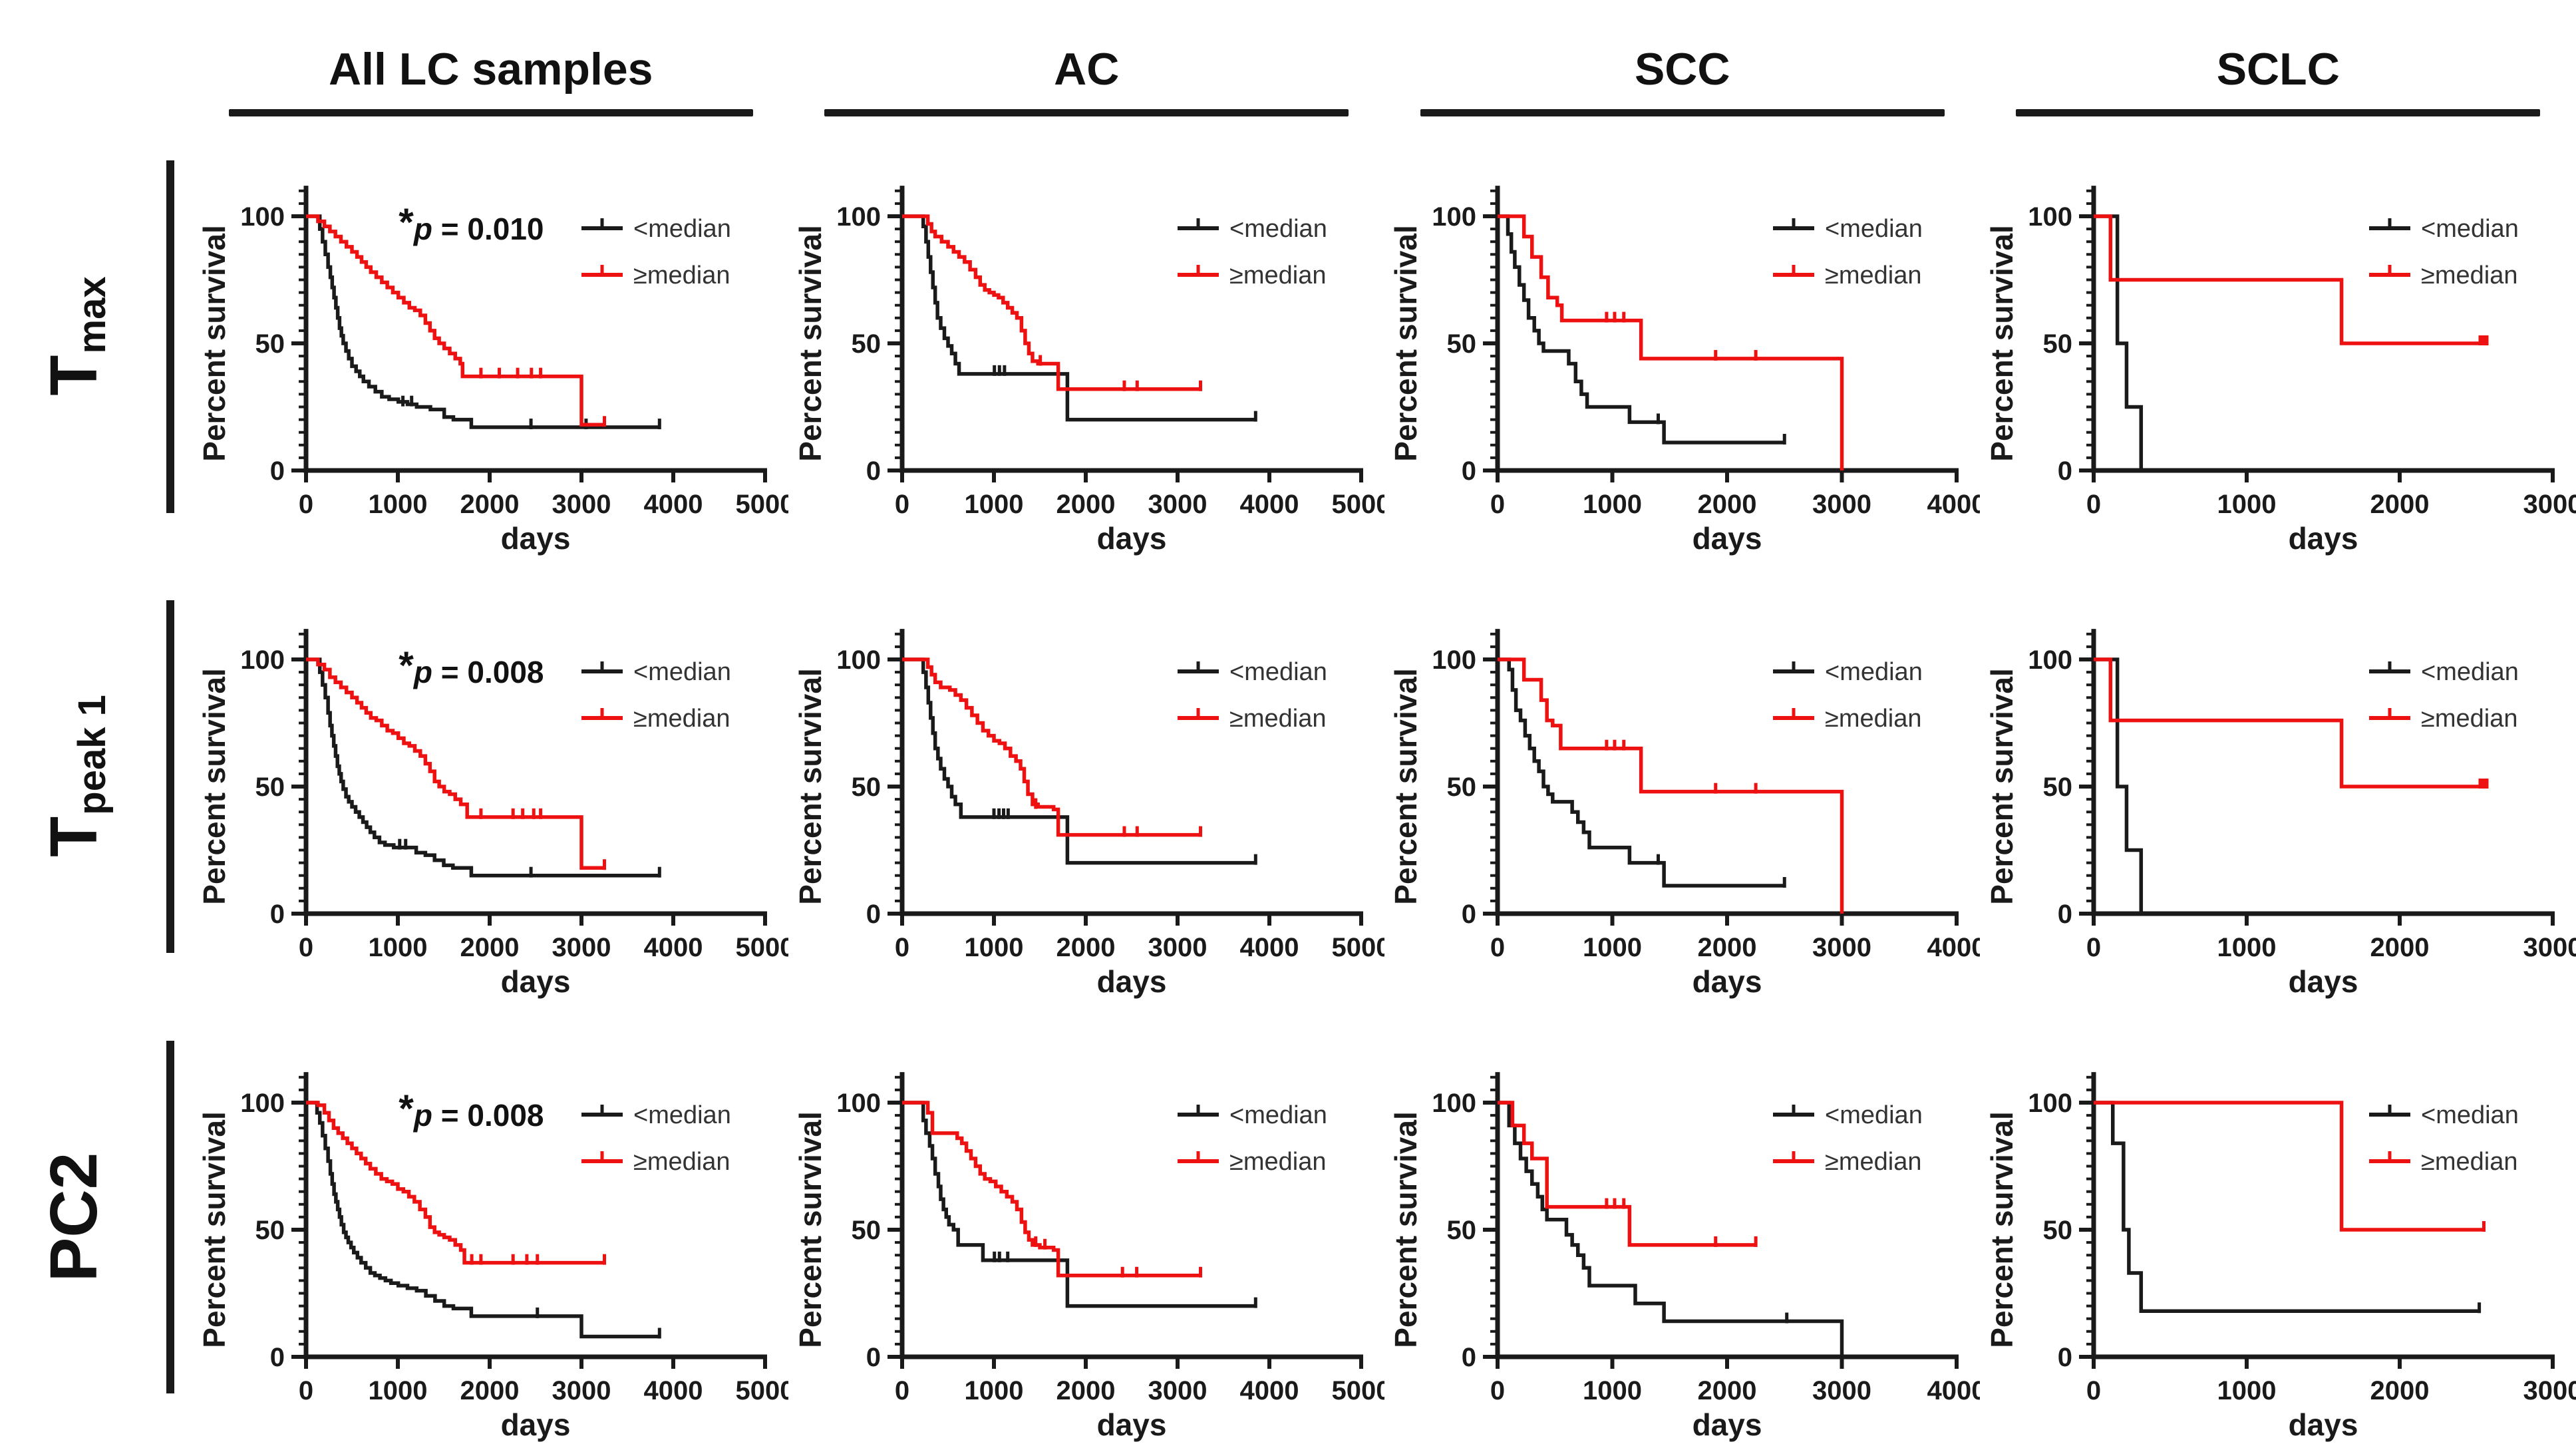 The image size is (2576, 1446). I want to click on row-label-main: PC2, so click(74, 1217).